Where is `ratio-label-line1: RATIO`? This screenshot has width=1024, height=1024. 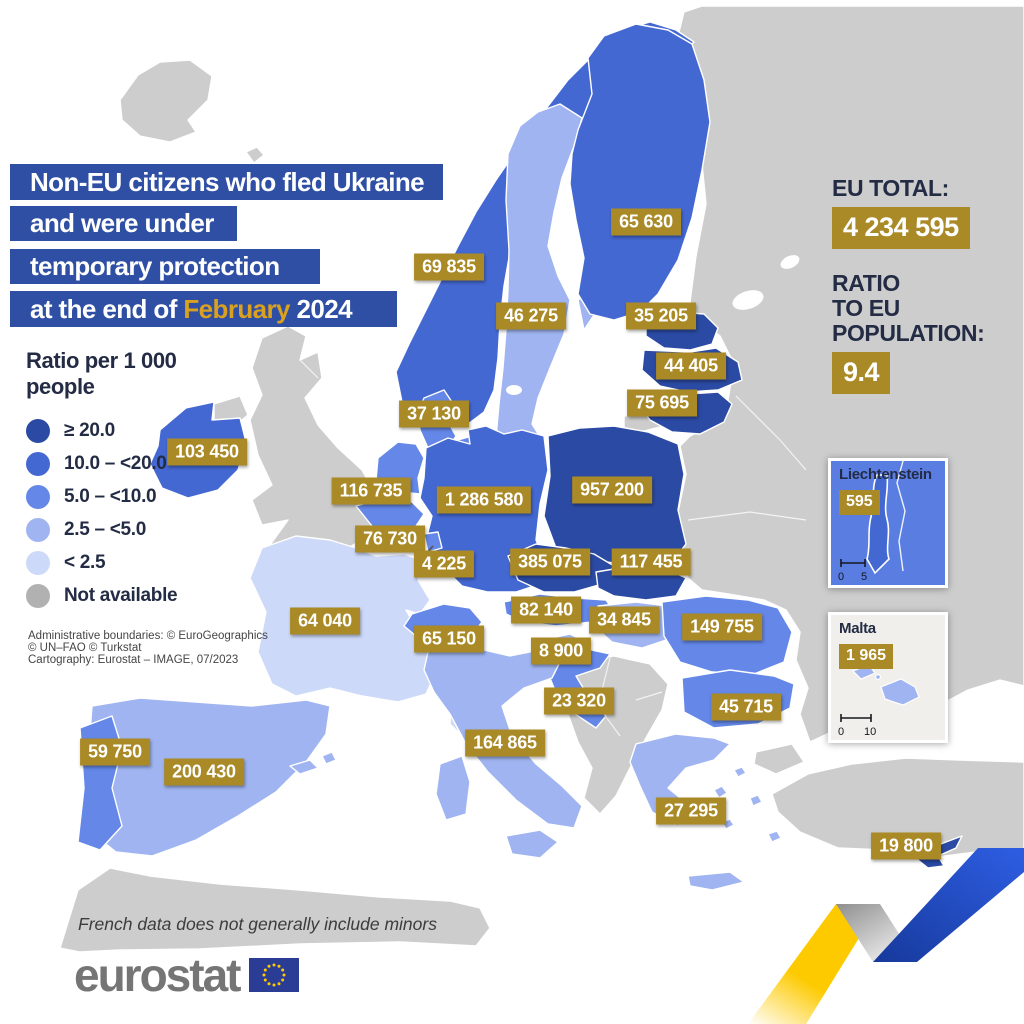 ratio-label-line1: RATIO is located at coordinates (866, 283).